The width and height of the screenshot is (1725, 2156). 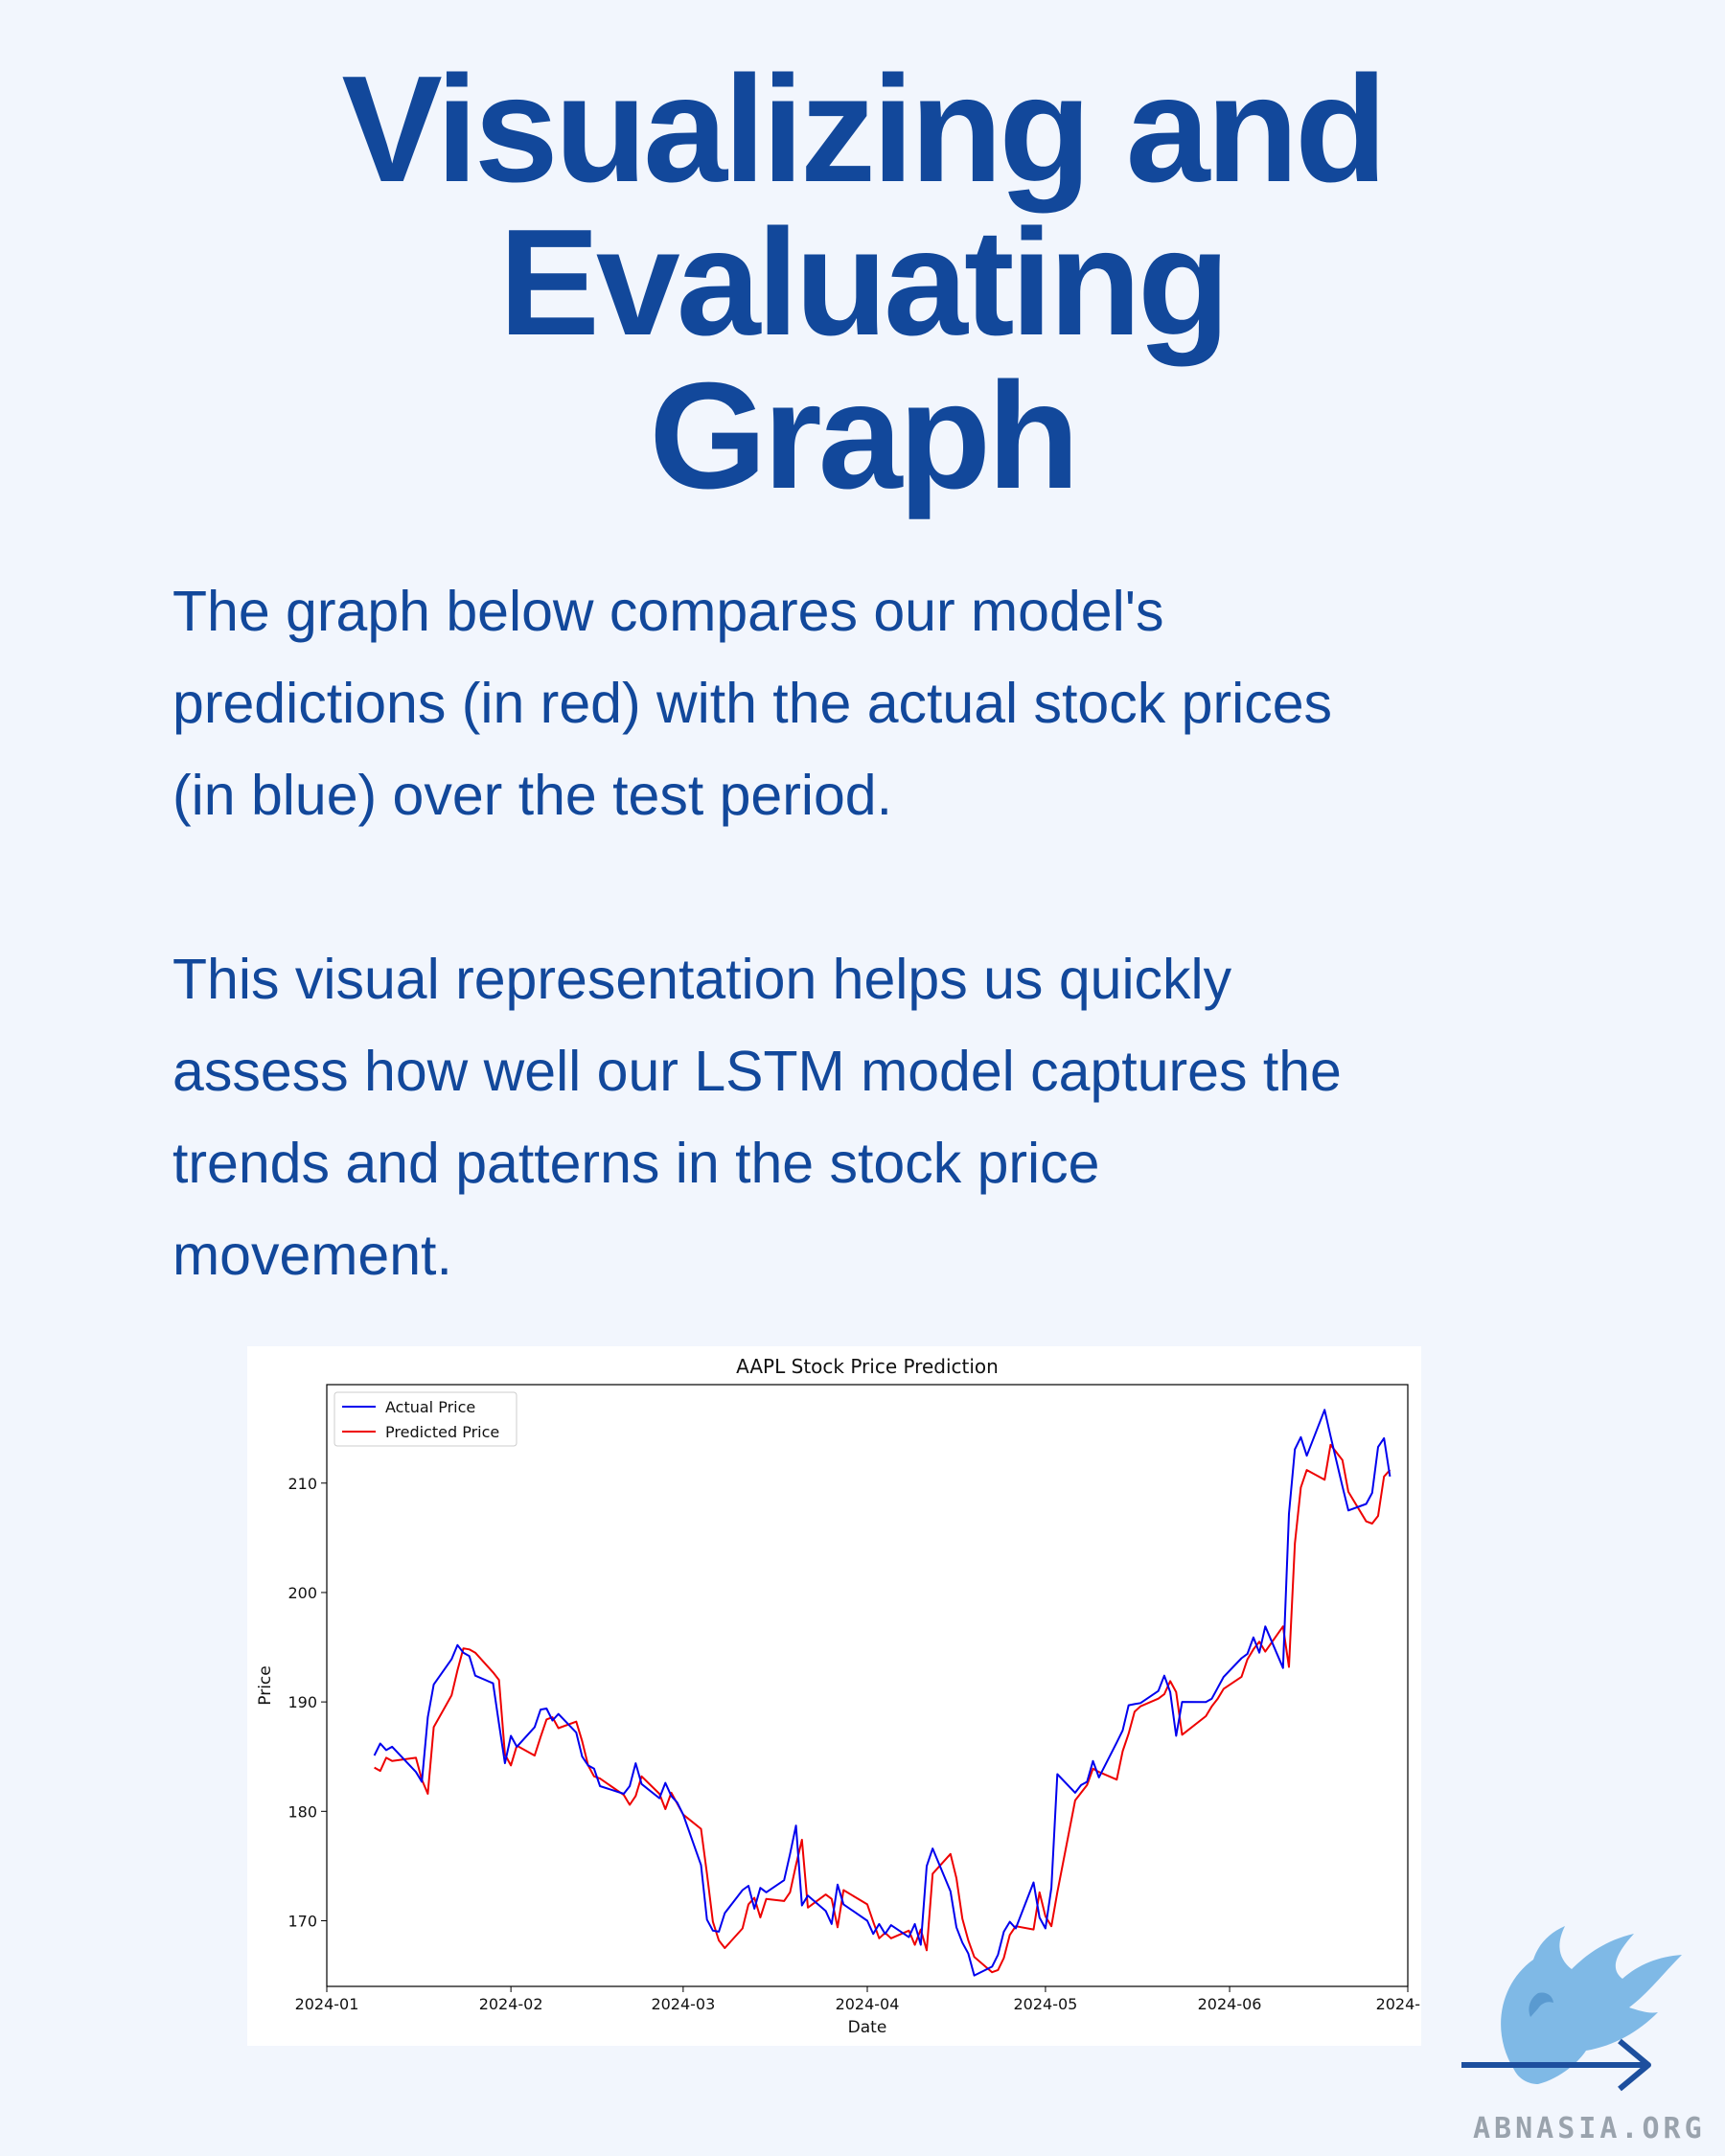 I want to click on chart-legend: Actual Price Predicted Price, so click(x=426, y=1419).